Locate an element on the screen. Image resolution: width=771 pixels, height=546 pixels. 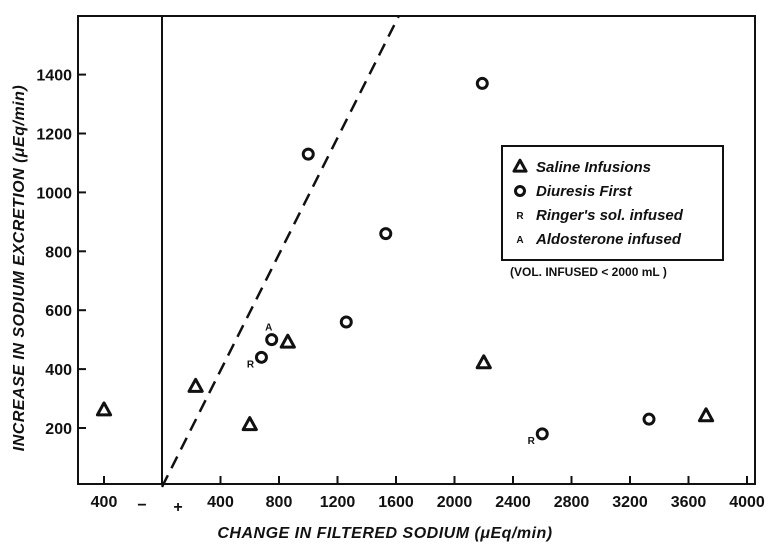
x-tick-label: 1600 is located at coordinates (396, 502).